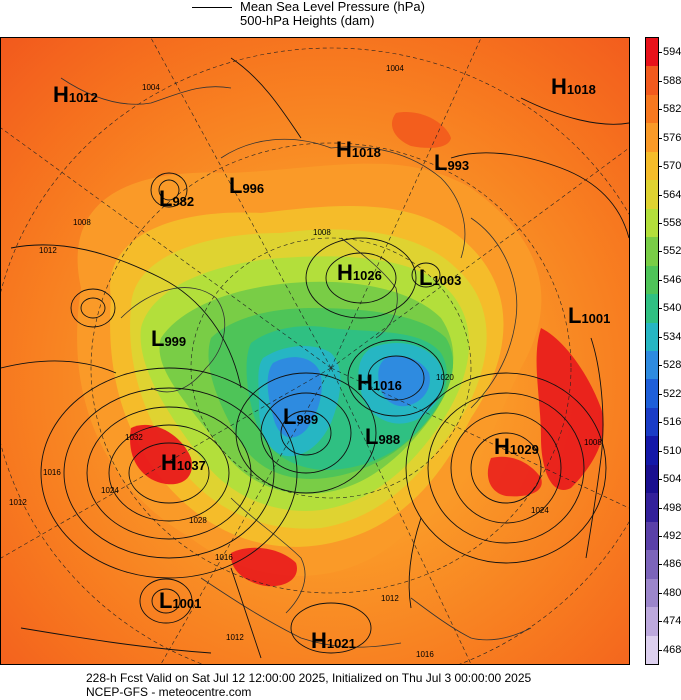  What do you see at coordinates (672, 507) in the screenshot?
I see `colorbar-label: 498` at bounding box center [672, 507].